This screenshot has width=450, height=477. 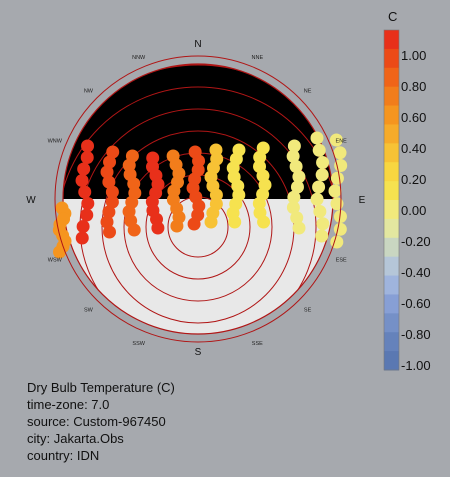 What do you see at coordinates (413, 148) in the screenshot?
I see `legend-tick-label: 0.40` at bounding box center [413, 148].